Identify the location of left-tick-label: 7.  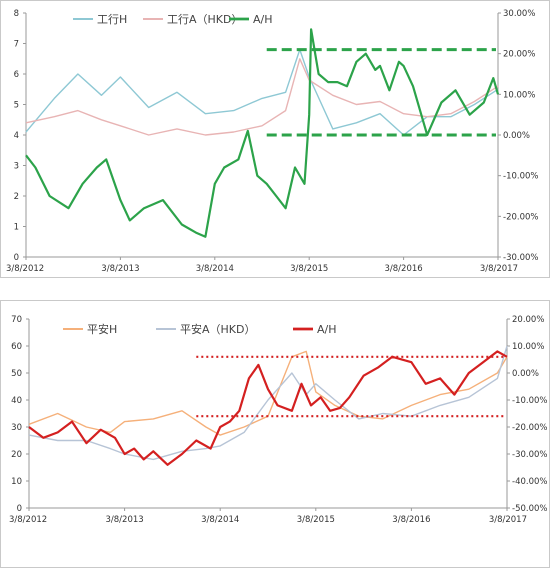
(16, 45).